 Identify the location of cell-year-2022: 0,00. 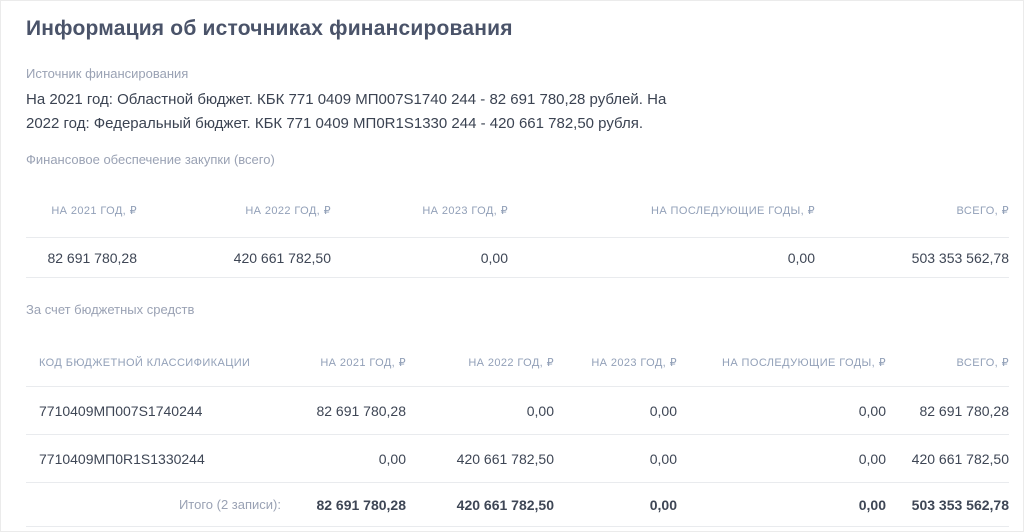
(480, 410).